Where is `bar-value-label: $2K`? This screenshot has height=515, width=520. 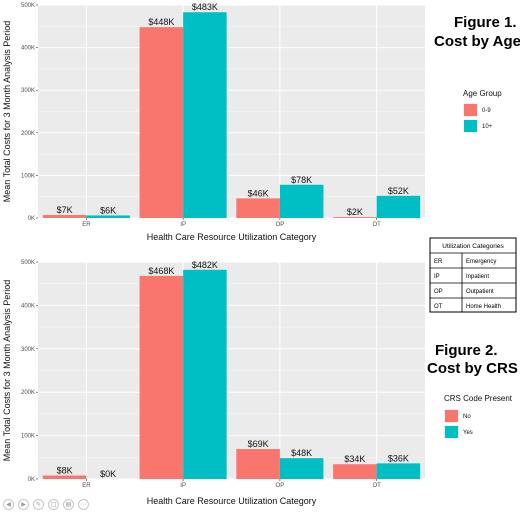
bar-value-label: $2K is located at coordinates (355, 212).